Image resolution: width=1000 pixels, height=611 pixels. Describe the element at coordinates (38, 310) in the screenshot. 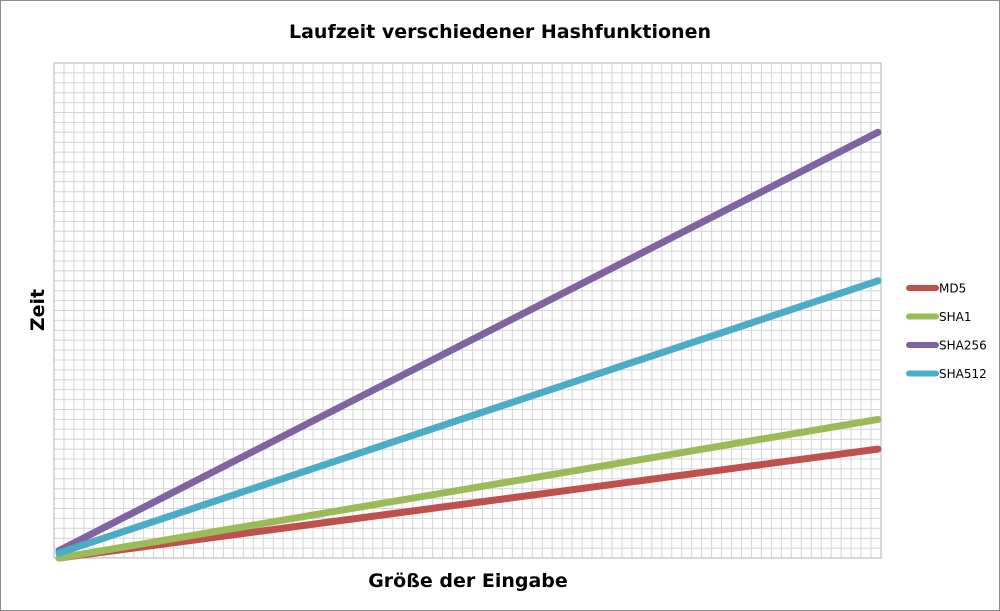

I see `y-axis-title: Zeit` at that location.